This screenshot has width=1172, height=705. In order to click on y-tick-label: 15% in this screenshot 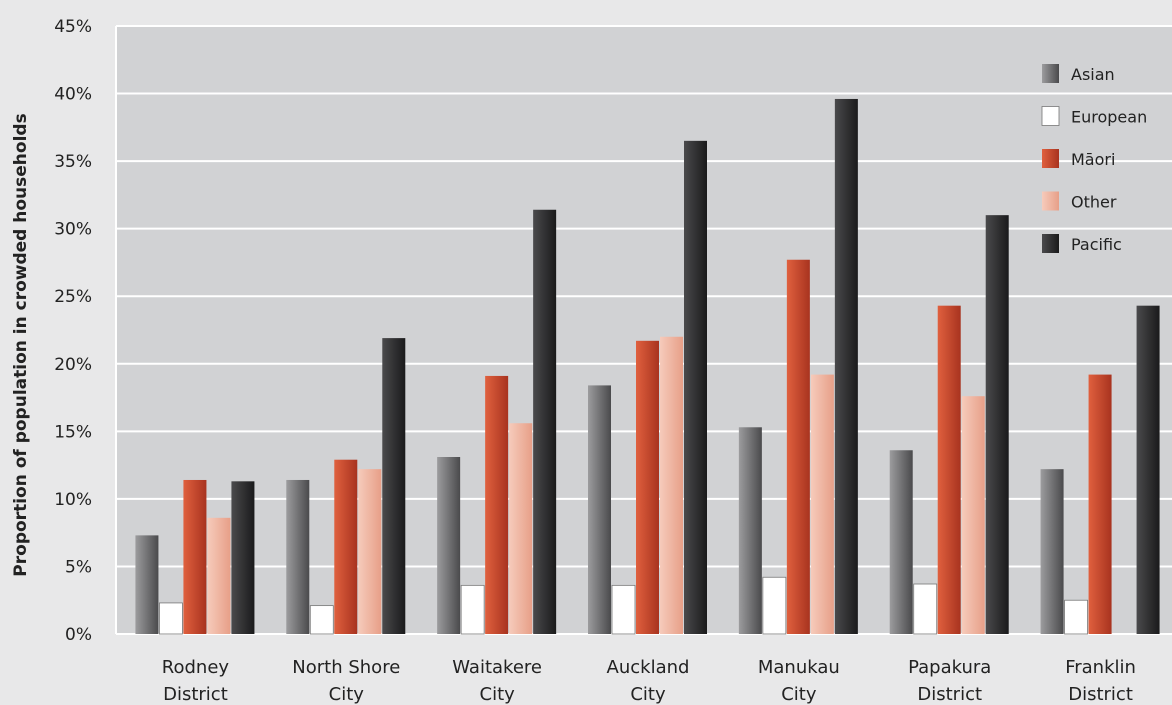, I will do `click(73, 432)`.